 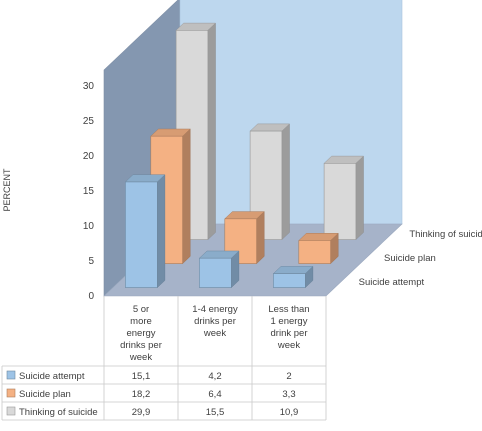 I want to click on y-tick-label: 5, so click(x=91, y=261).